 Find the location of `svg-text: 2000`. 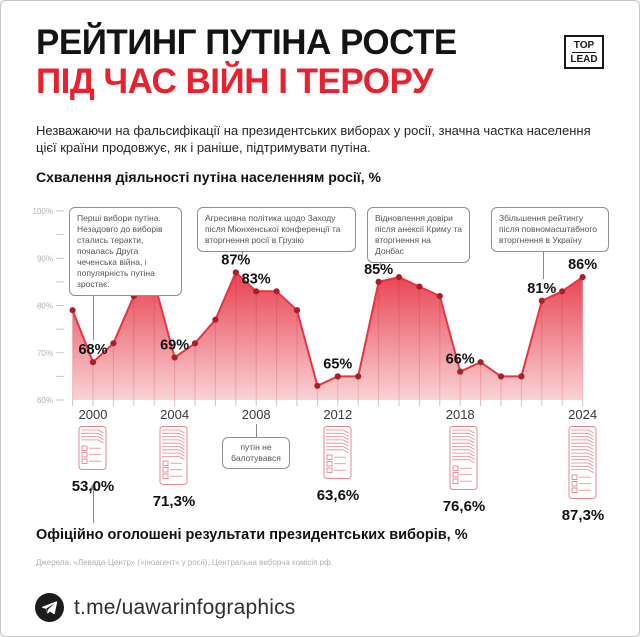

svg-text: 2000 is located at coordinates (93, 414).